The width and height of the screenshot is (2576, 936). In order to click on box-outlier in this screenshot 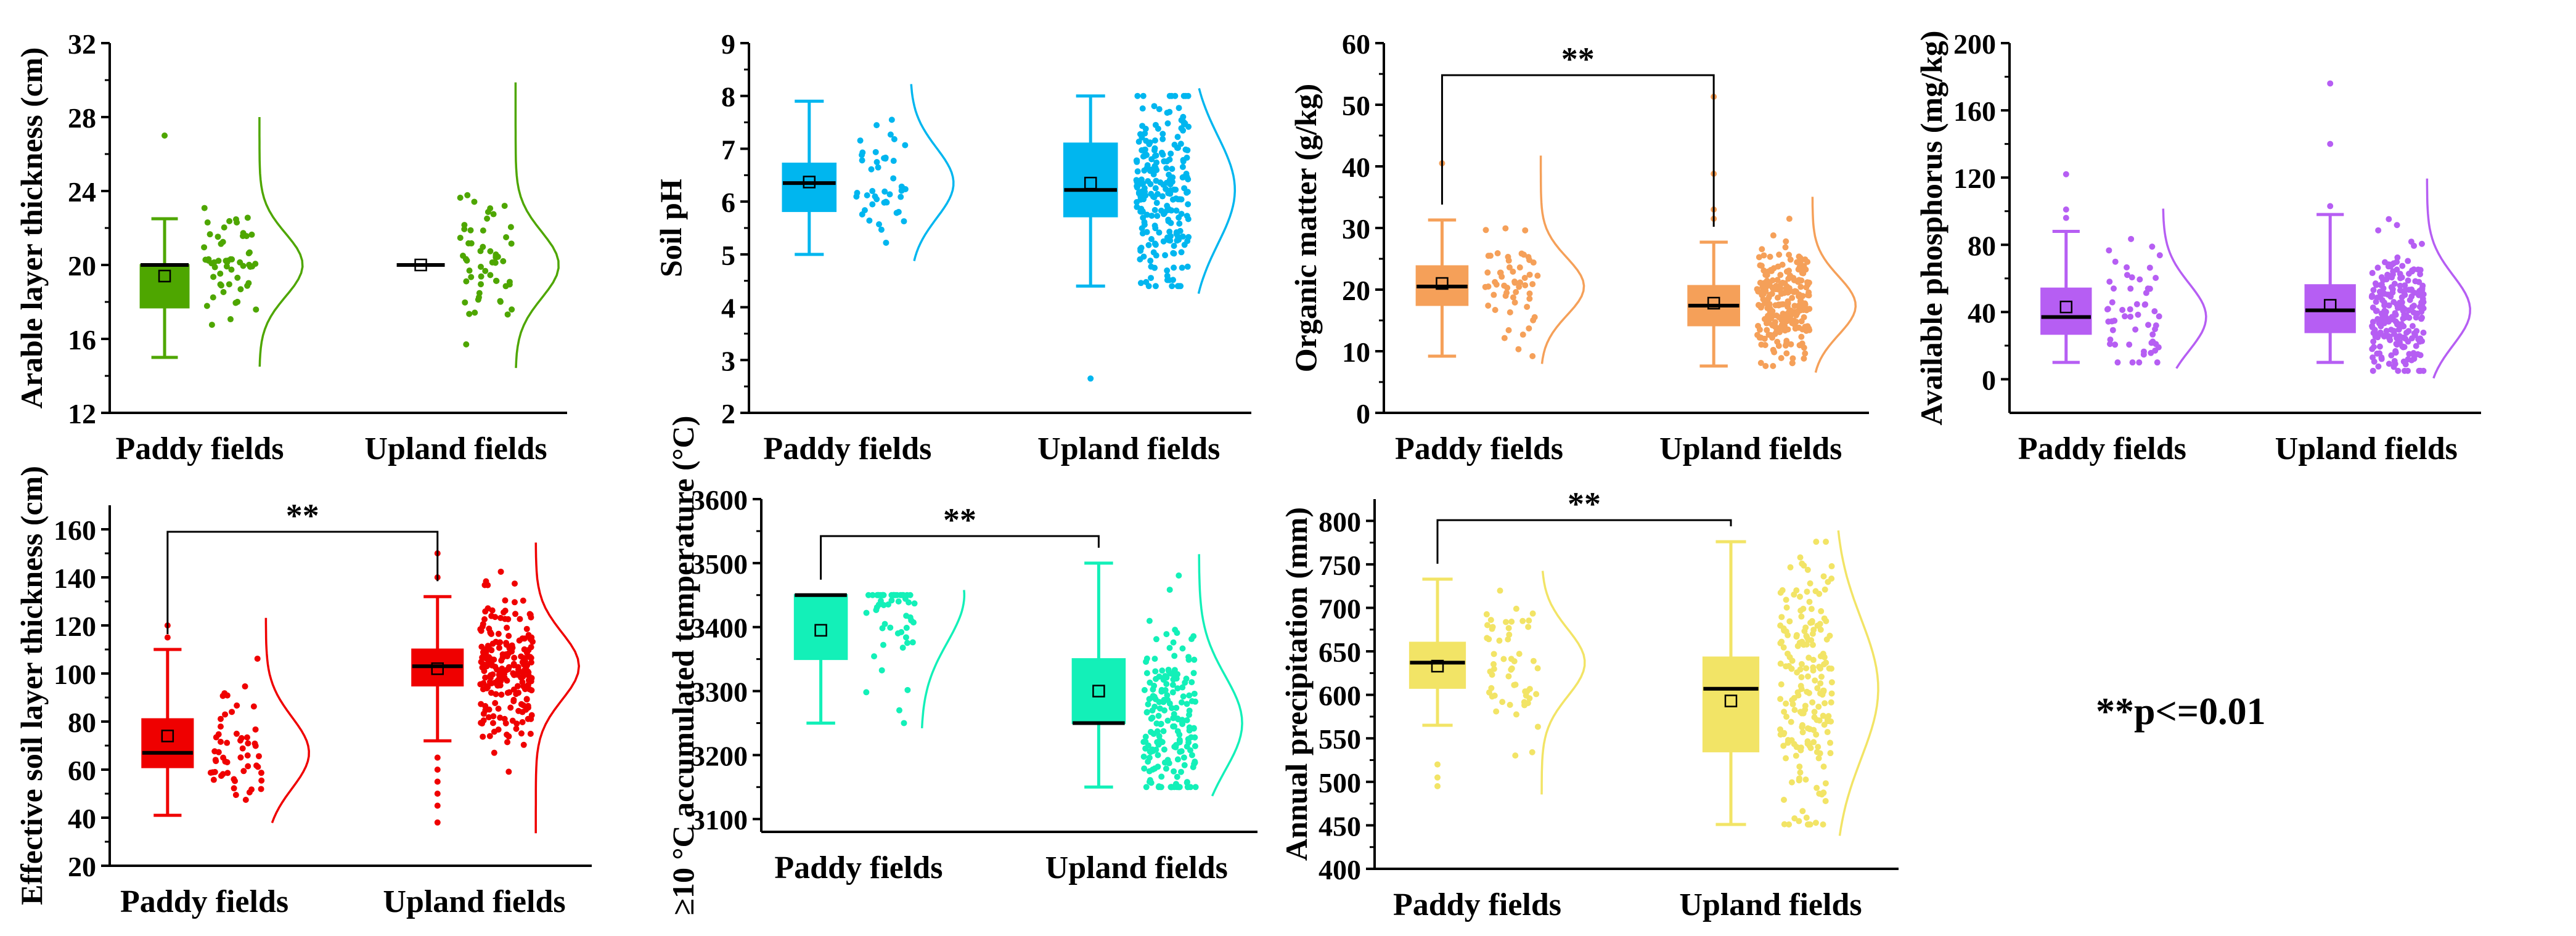, I will do `click(2330, 143)`.